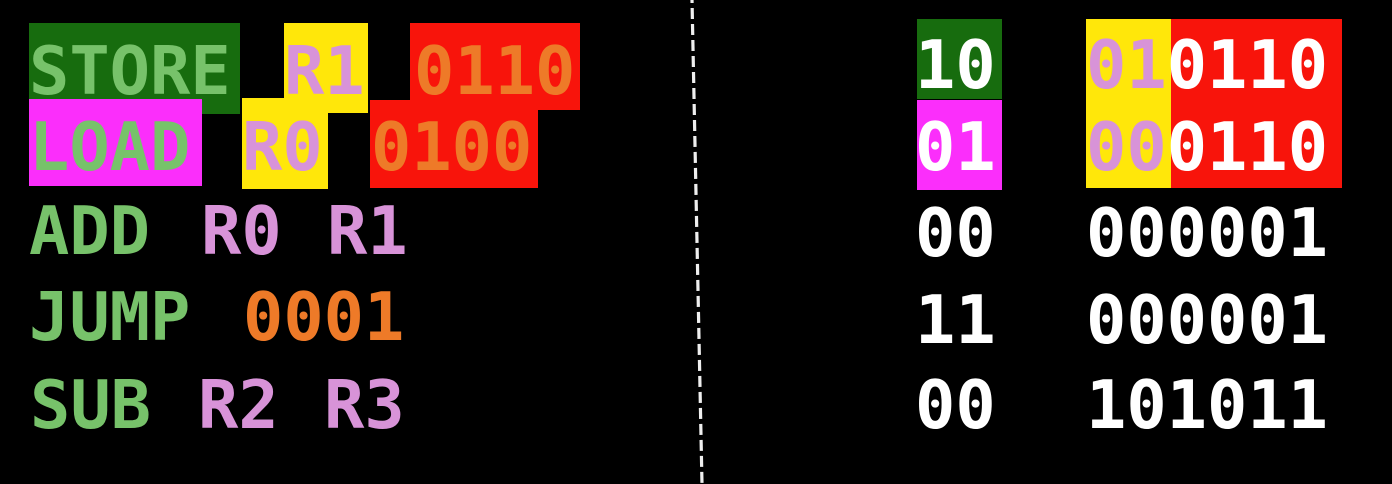 This screenshot has height=484, width=1392. I want to click on machine-operand-bits: 101011, so click(1207, 405).